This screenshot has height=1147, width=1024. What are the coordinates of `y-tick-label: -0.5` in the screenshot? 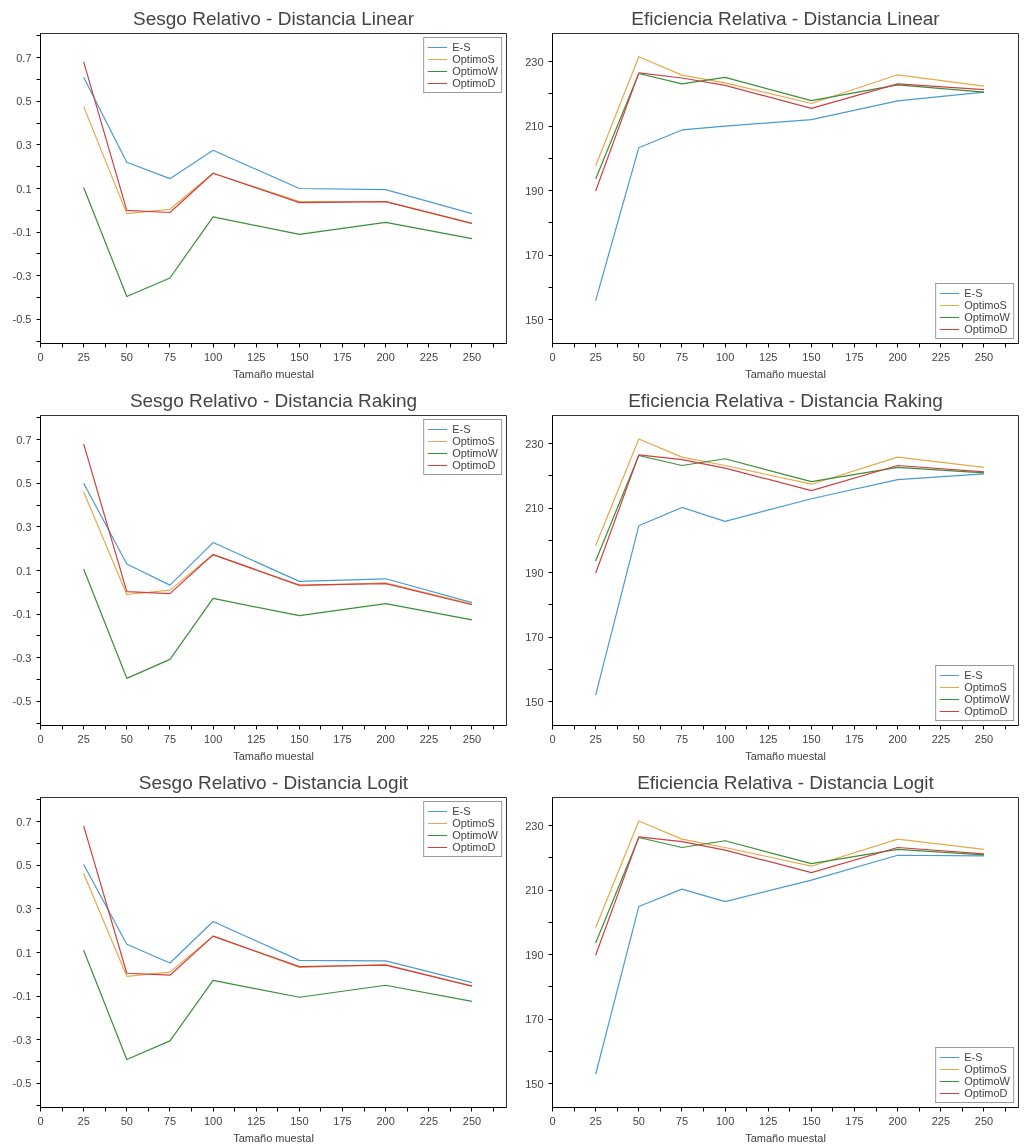 It's located at (22, 701).